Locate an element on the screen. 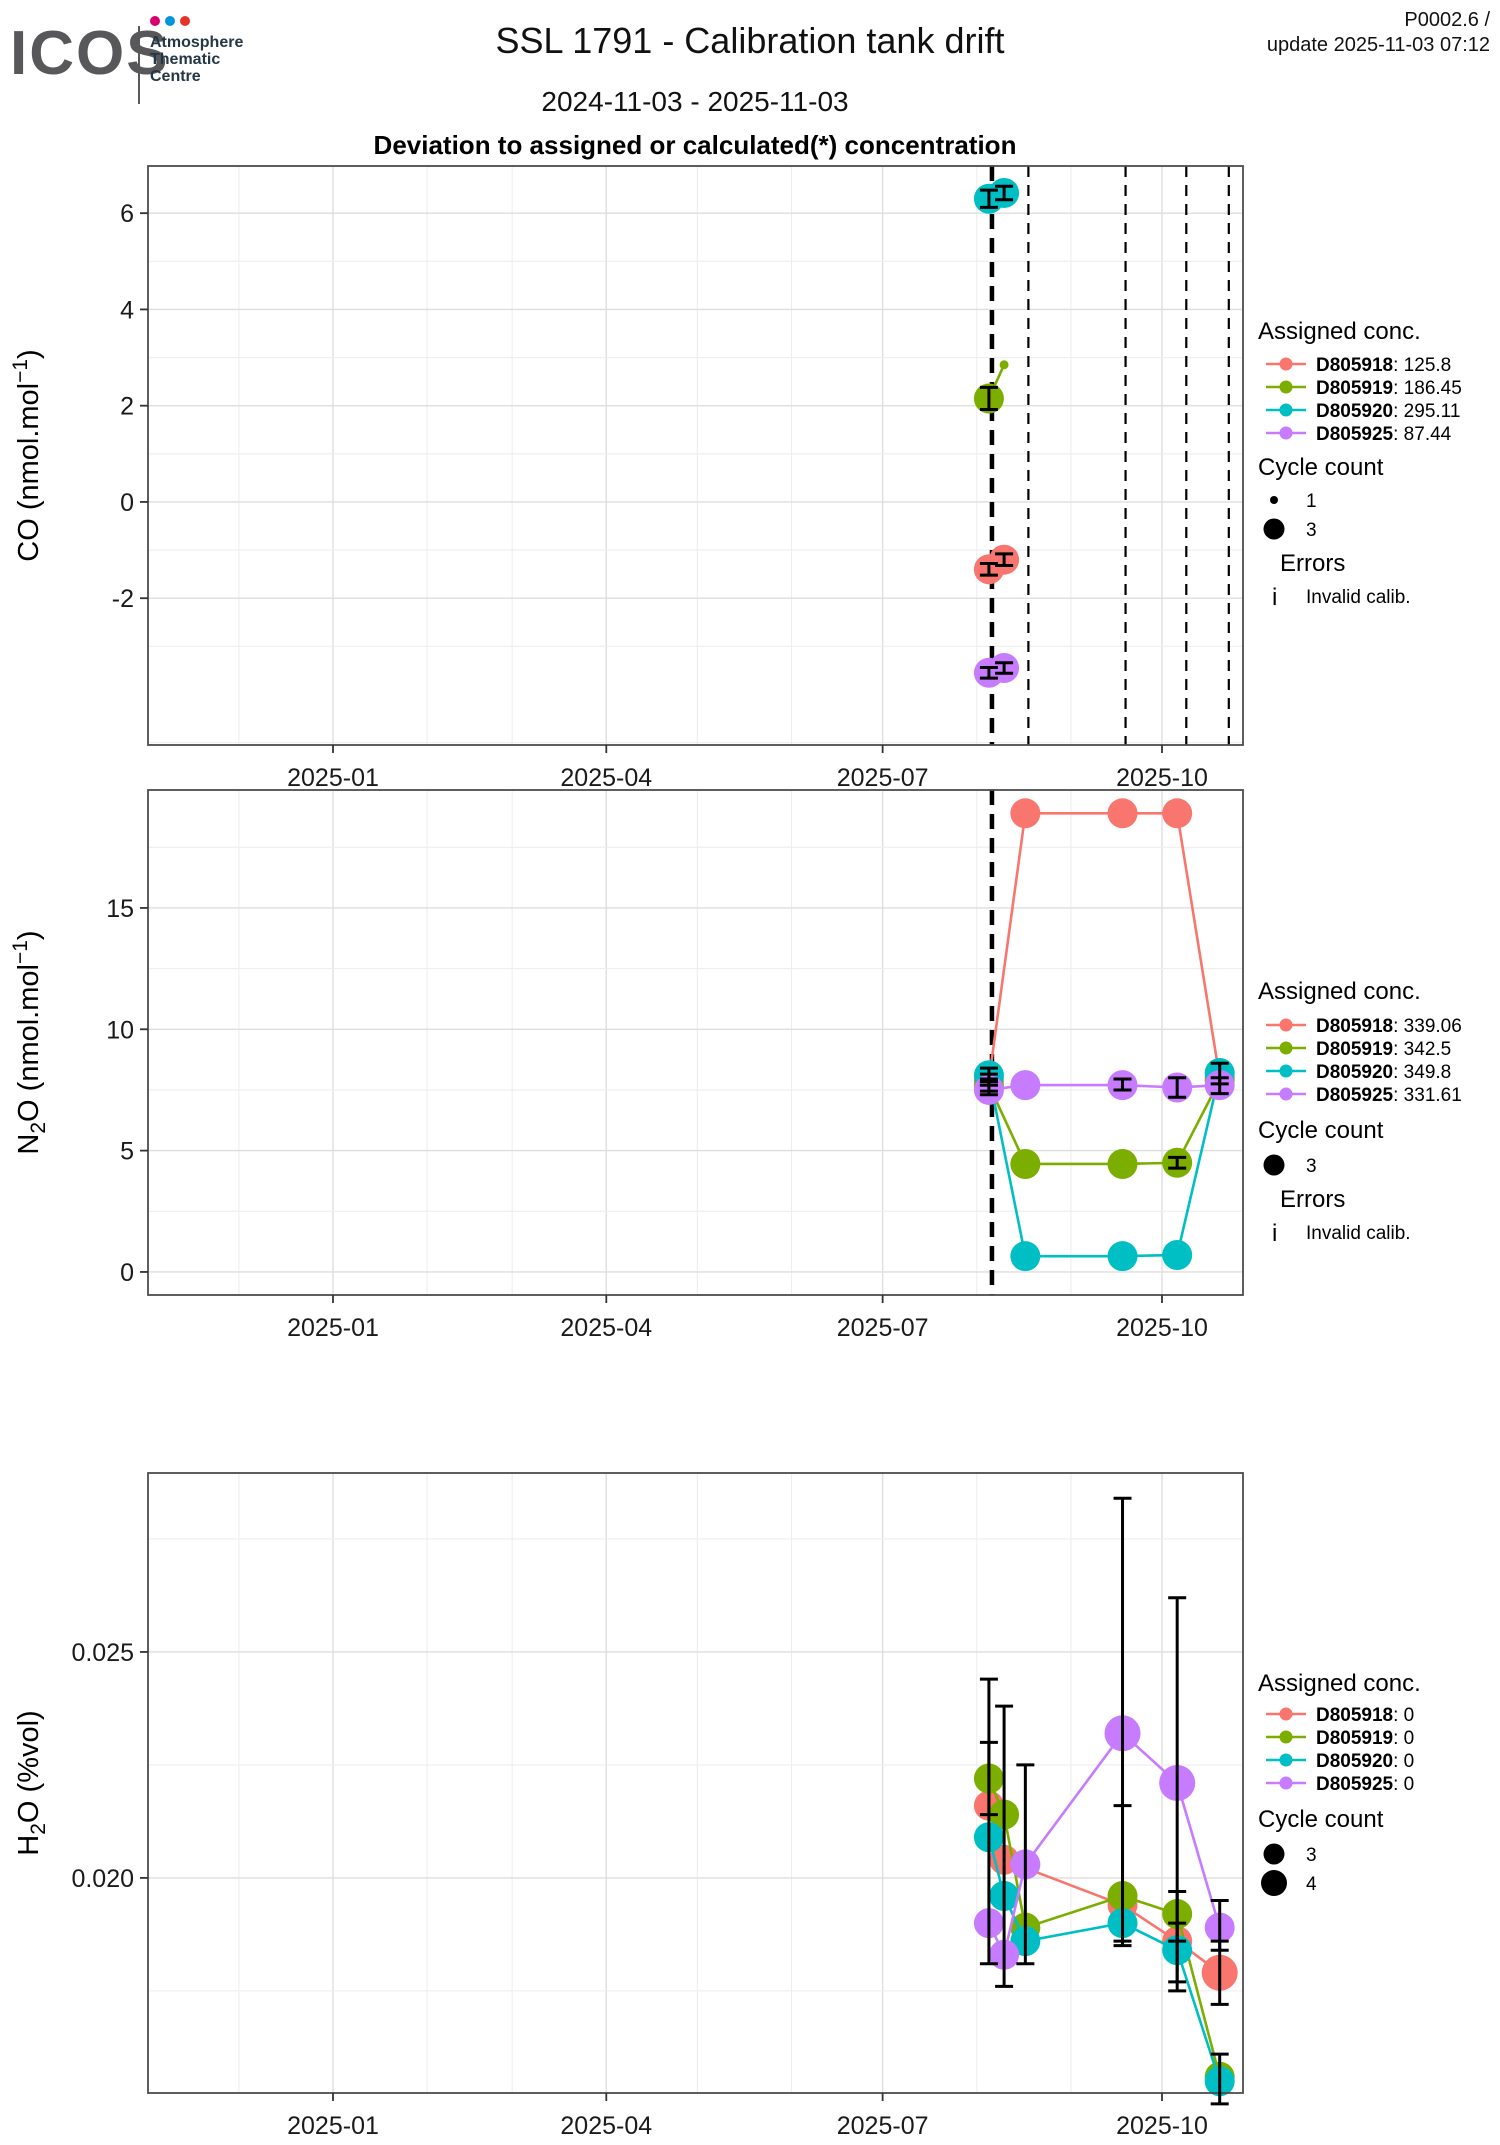  logo-unit-name: Atmosphere Thematic Centre is located at coordinates (196, 59).